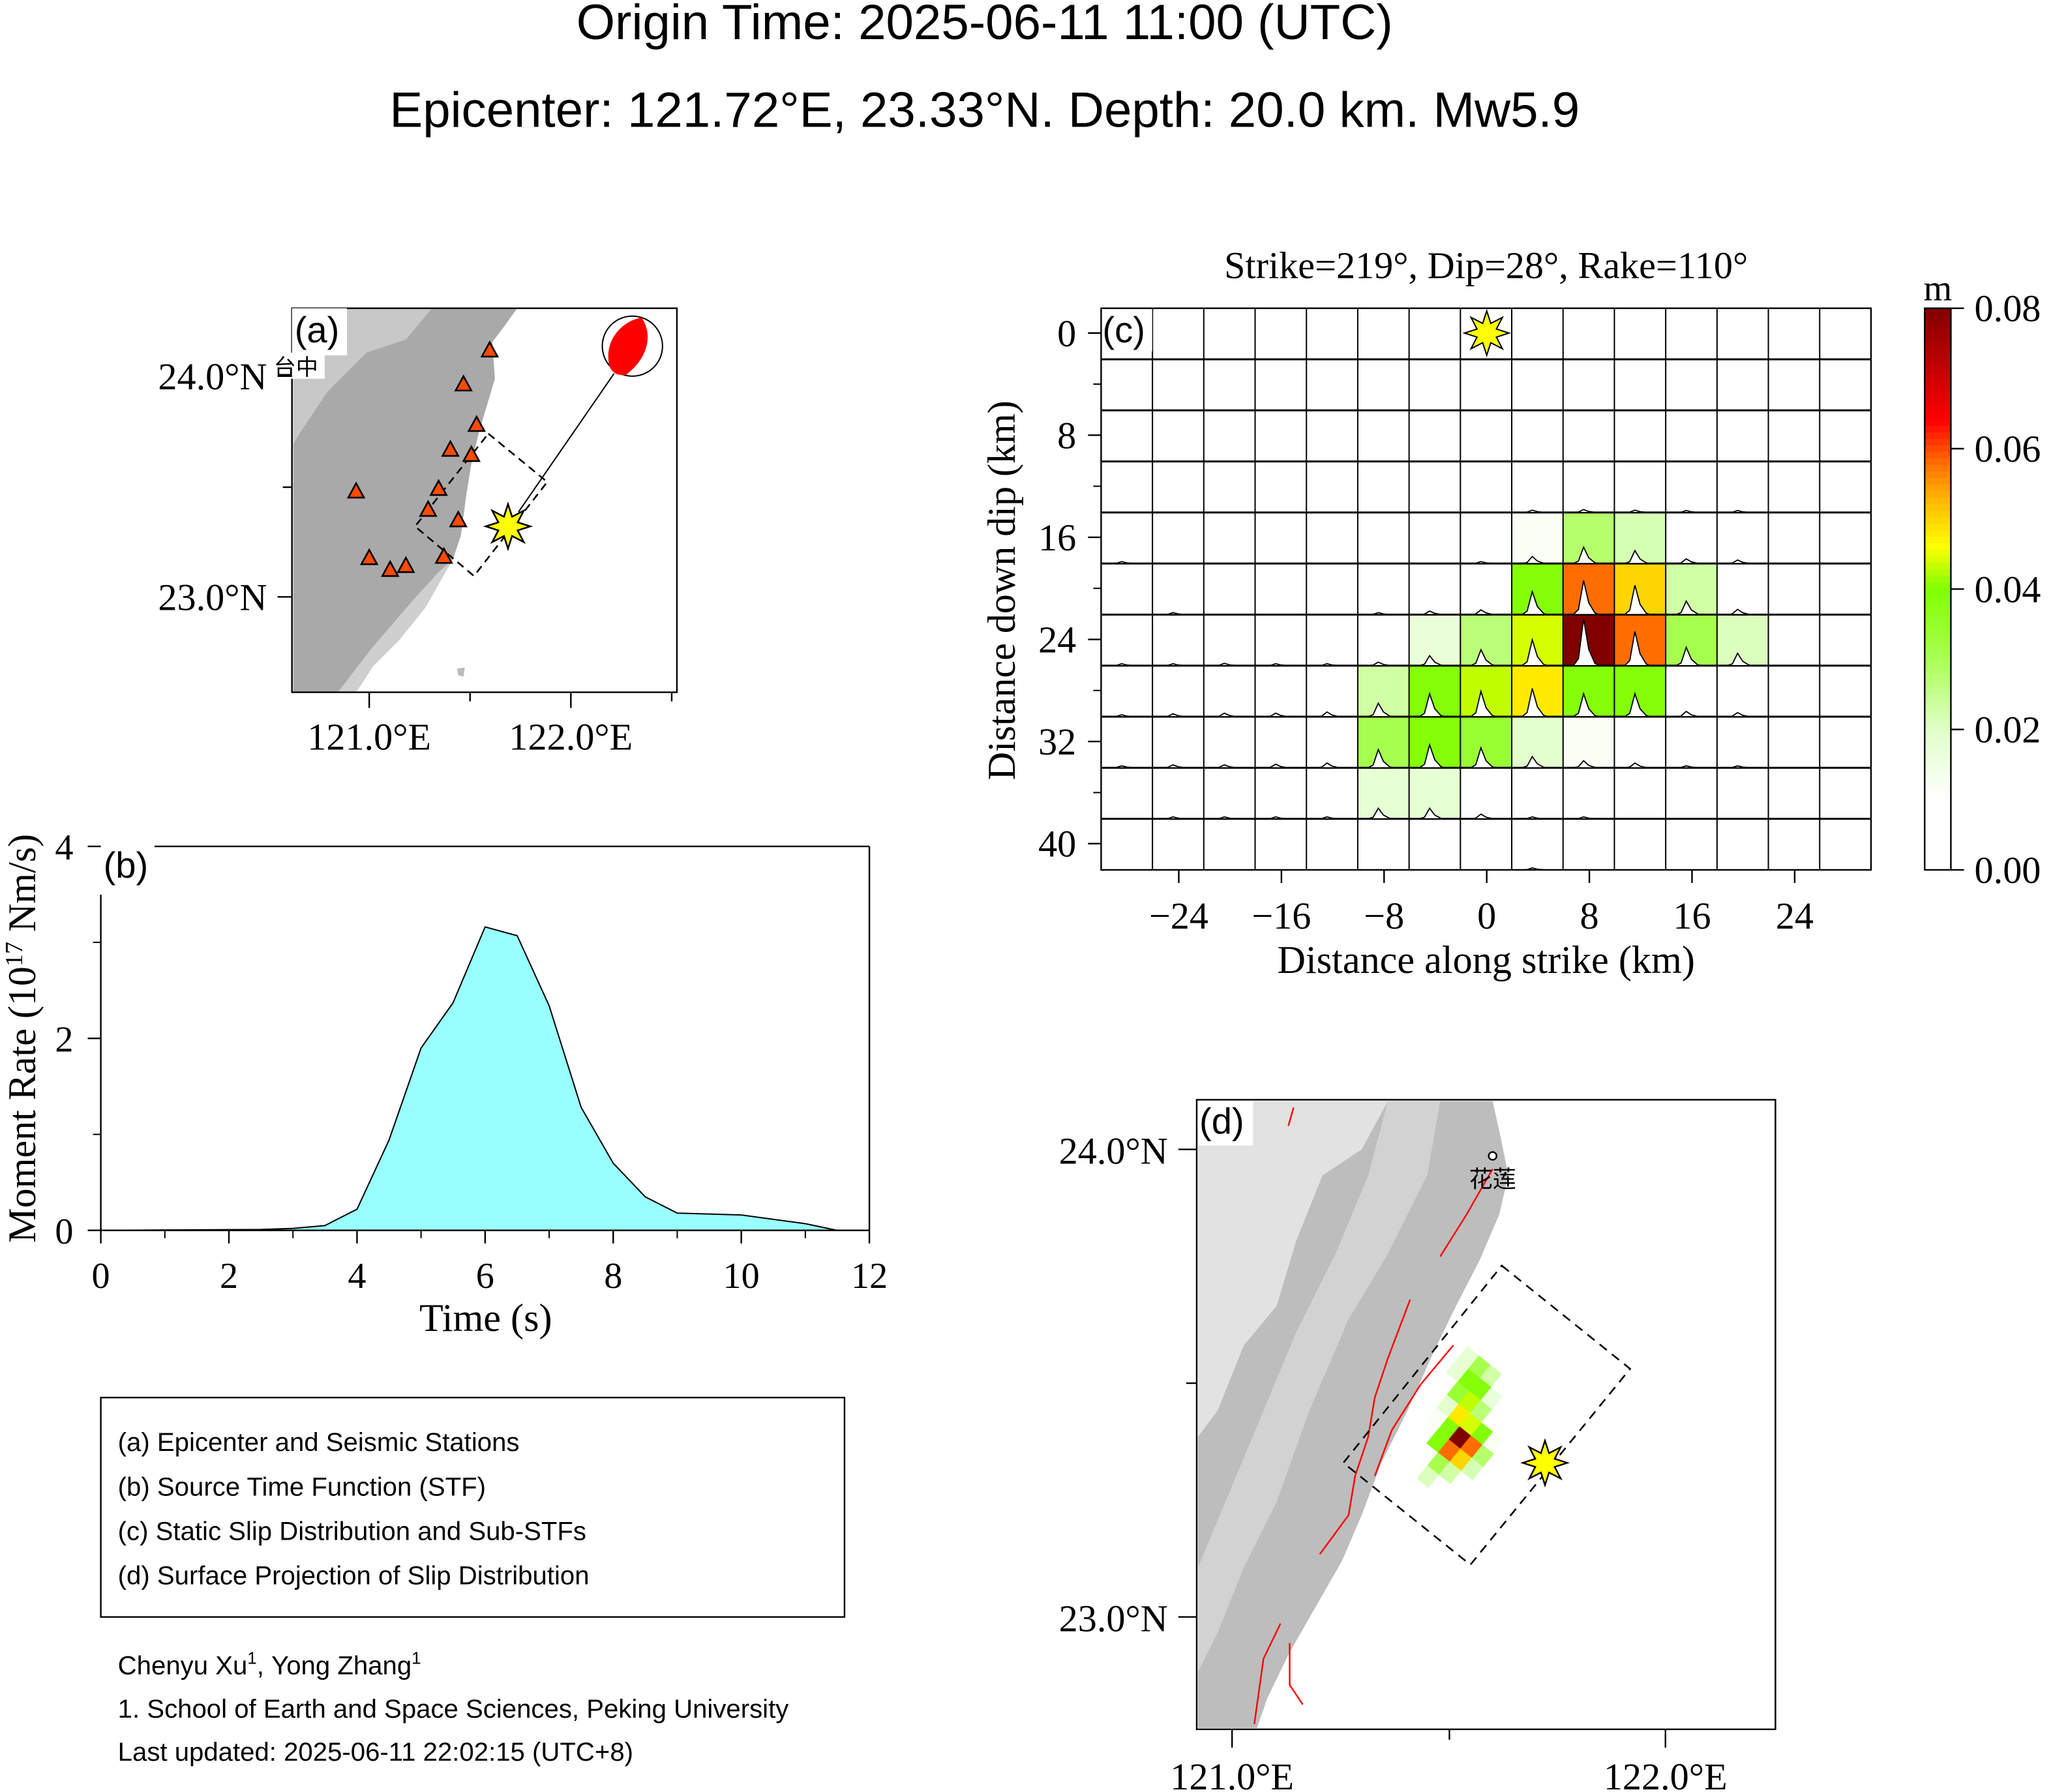 The image size is (2053, 1792). Describe the element at coordinates (23, 1104) in the screenshot. I see `stf-ylabel-prefix: Moment Rate (10` at that location.